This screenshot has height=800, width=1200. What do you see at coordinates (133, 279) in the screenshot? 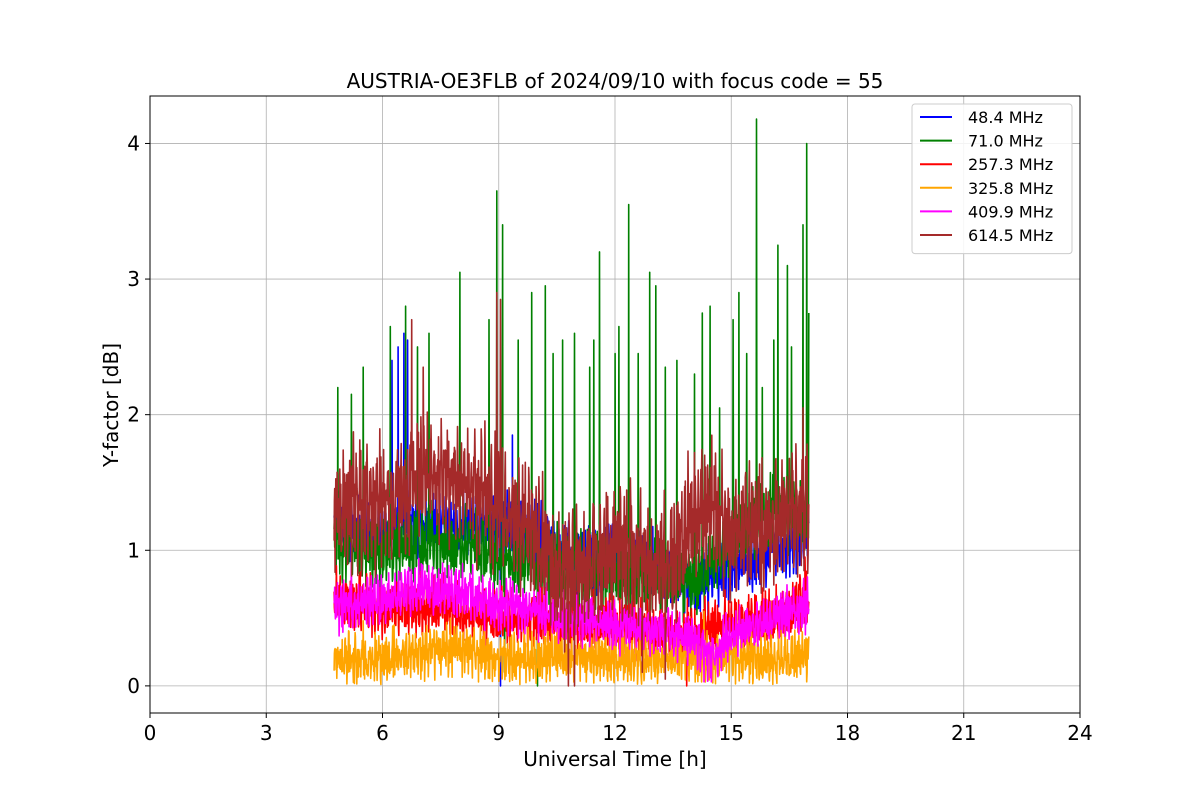
I see `y-tick-label: 3` at bounding box center [133, 279].